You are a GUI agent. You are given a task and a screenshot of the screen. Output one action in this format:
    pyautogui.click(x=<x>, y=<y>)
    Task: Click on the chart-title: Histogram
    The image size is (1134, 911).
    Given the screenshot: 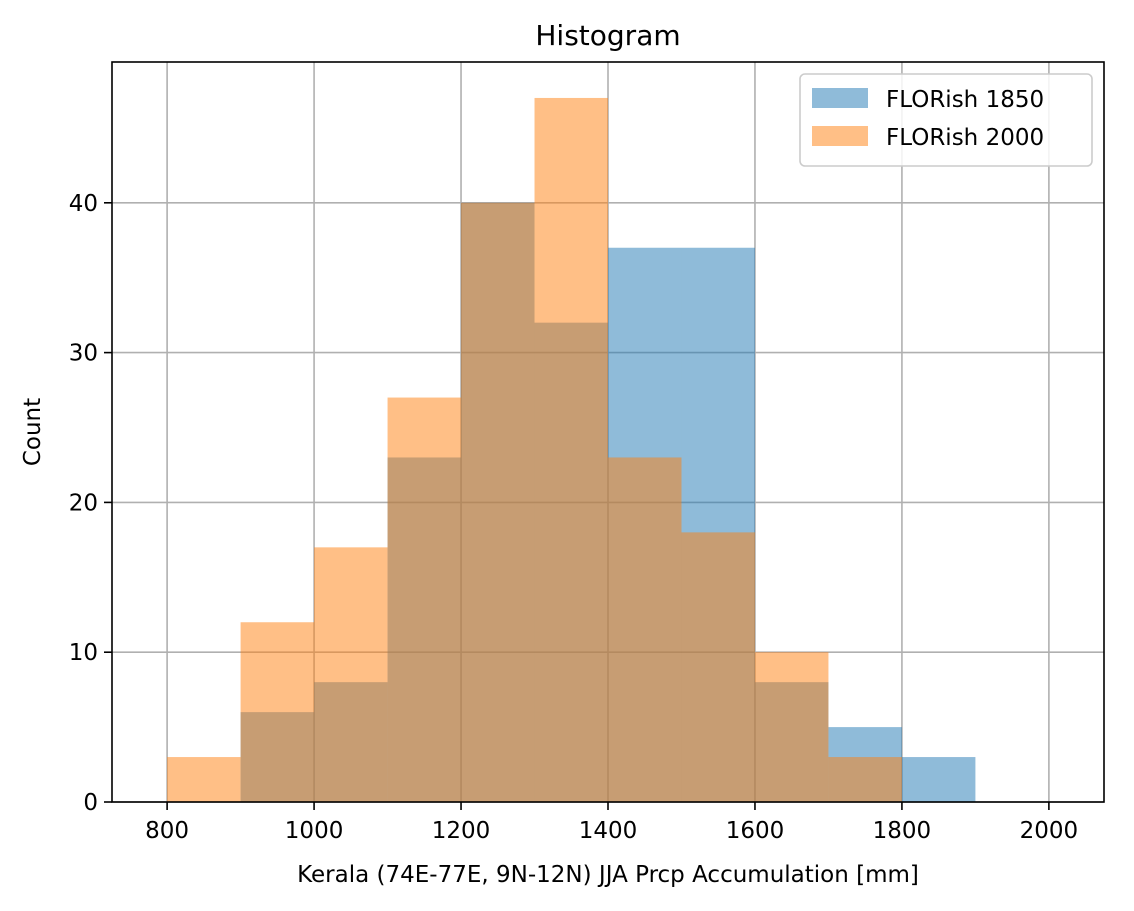 What is the action you would take?
    pyautogui.click(x=607, y=35)
    